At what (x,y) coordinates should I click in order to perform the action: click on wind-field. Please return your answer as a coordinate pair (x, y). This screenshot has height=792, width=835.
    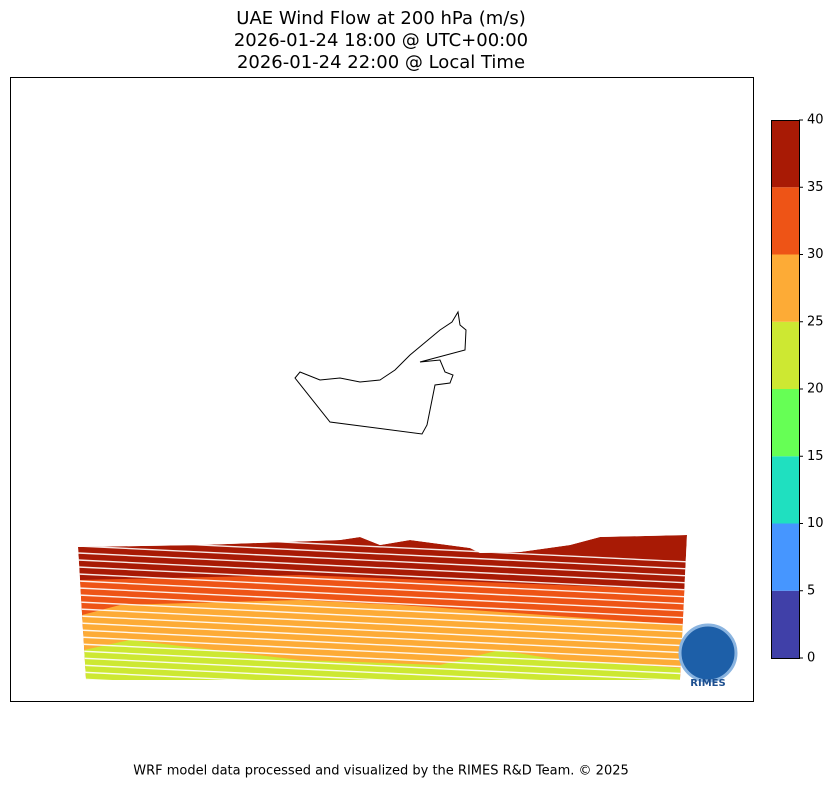
    Looking at the image, I should click on (382, 607).